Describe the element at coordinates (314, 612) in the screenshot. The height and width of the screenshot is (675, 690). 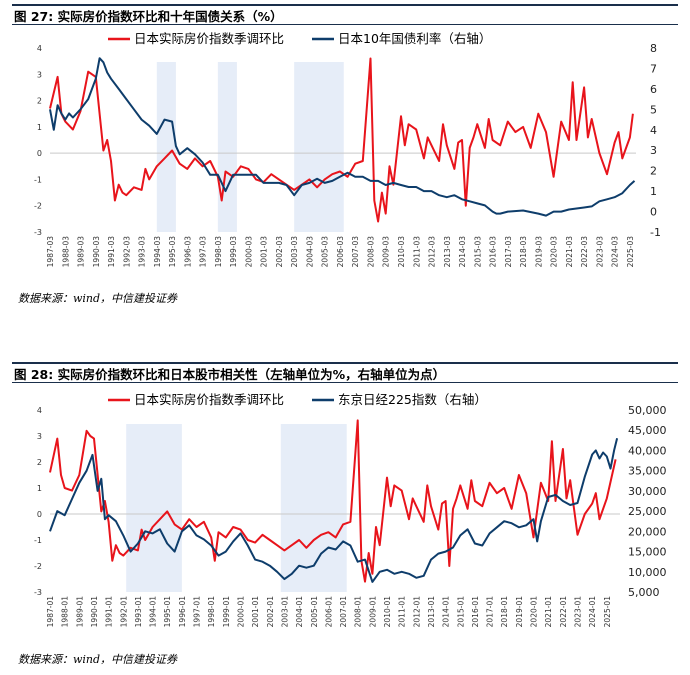
I see `x-tick-label: 2005-01` at that location.